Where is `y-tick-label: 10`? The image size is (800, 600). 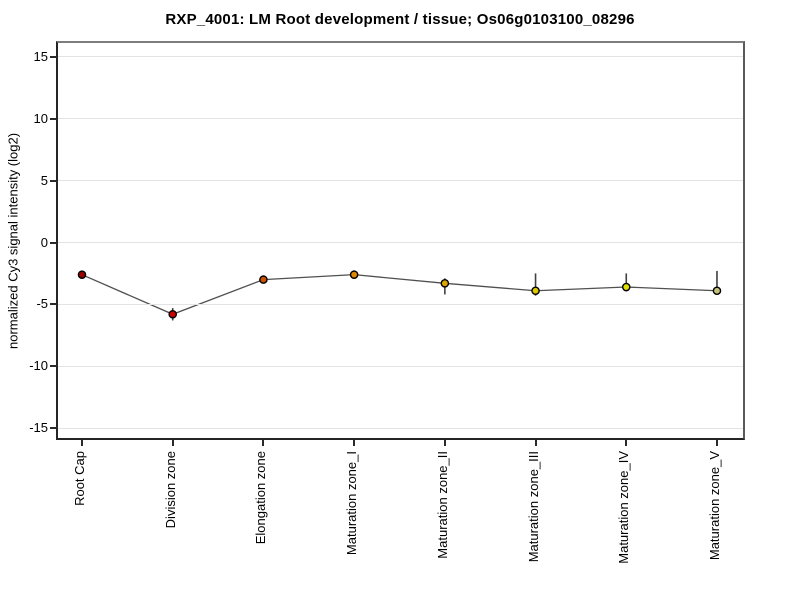 y-tick-label: 10 is located at coordinates (40, 118).